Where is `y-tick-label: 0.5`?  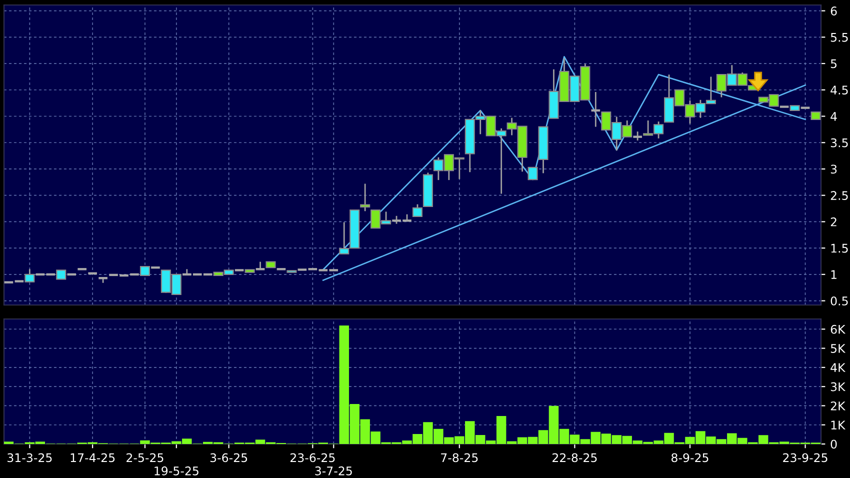 y-tick-label: 0.5 is located at coordinates (839, 301).